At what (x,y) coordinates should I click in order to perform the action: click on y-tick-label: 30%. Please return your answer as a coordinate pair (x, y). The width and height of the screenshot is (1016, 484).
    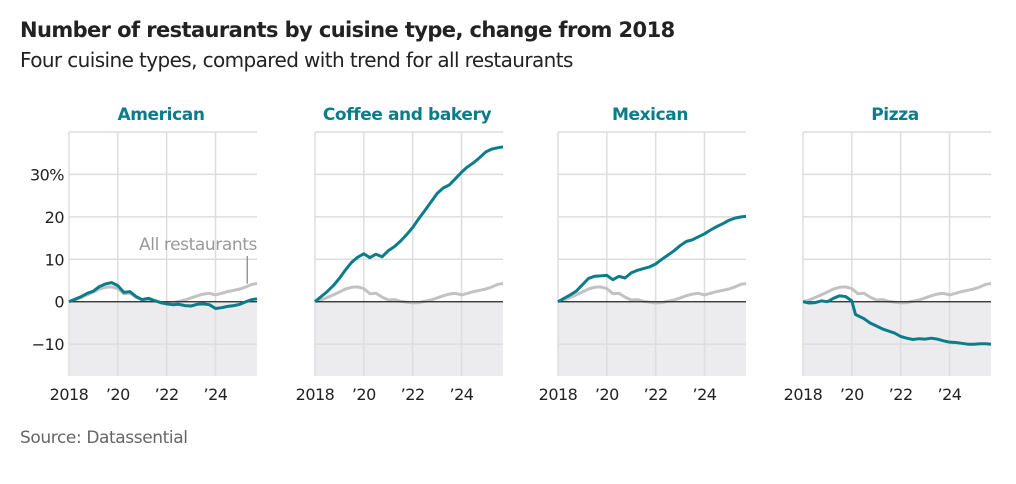
    Looking at the image, I should click on (47, 174).